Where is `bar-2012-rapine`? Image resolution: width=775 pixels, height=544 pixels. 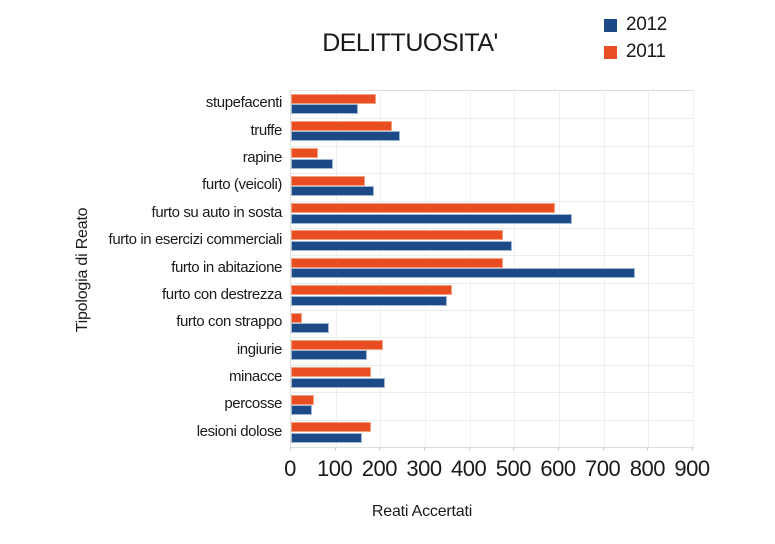
bar-2012-rapine is located at coordinates (312, 163).